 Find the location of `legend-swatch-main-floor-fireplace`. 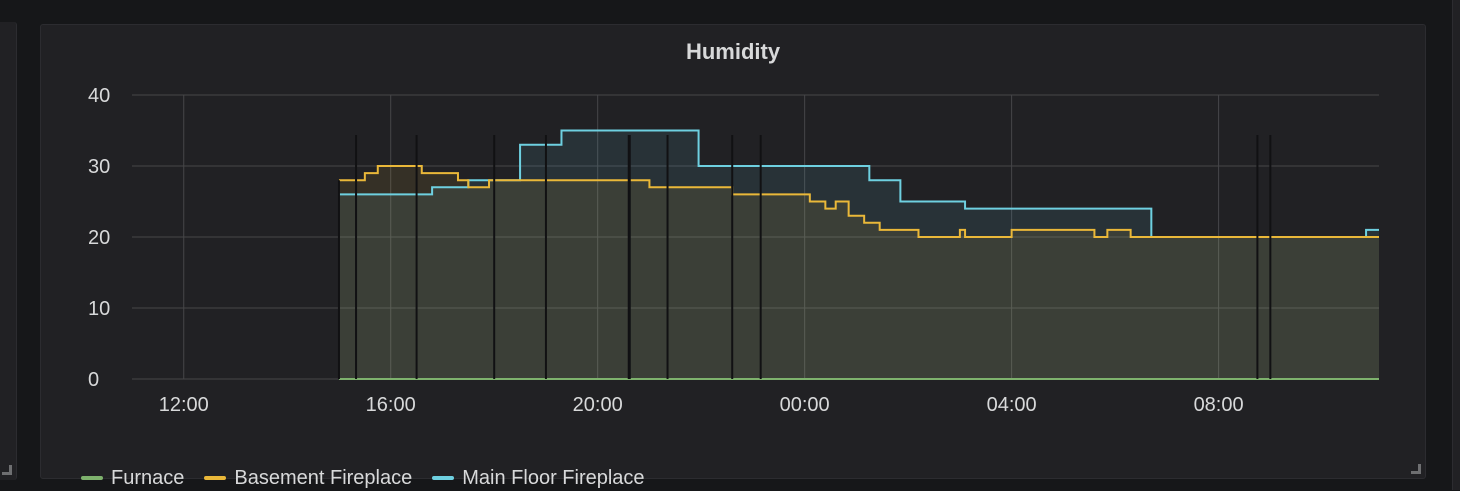

legend-swatch-main-floor-fireplace is located at coordinates (443, 478).